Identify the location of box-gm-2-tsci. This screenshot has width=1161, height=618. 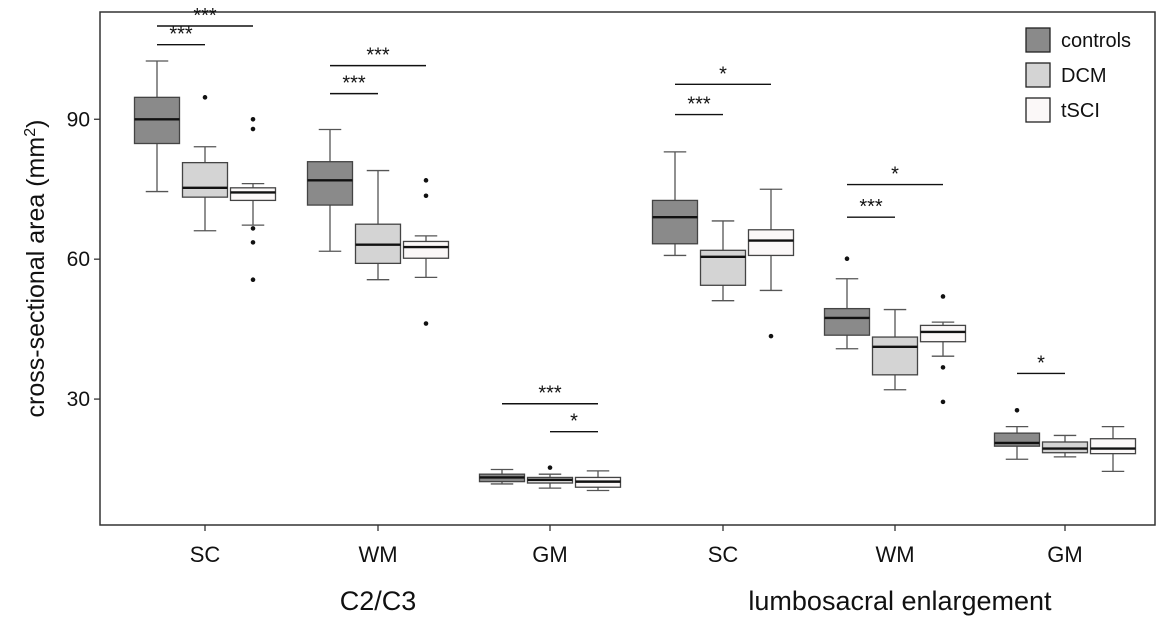
(598, 481).